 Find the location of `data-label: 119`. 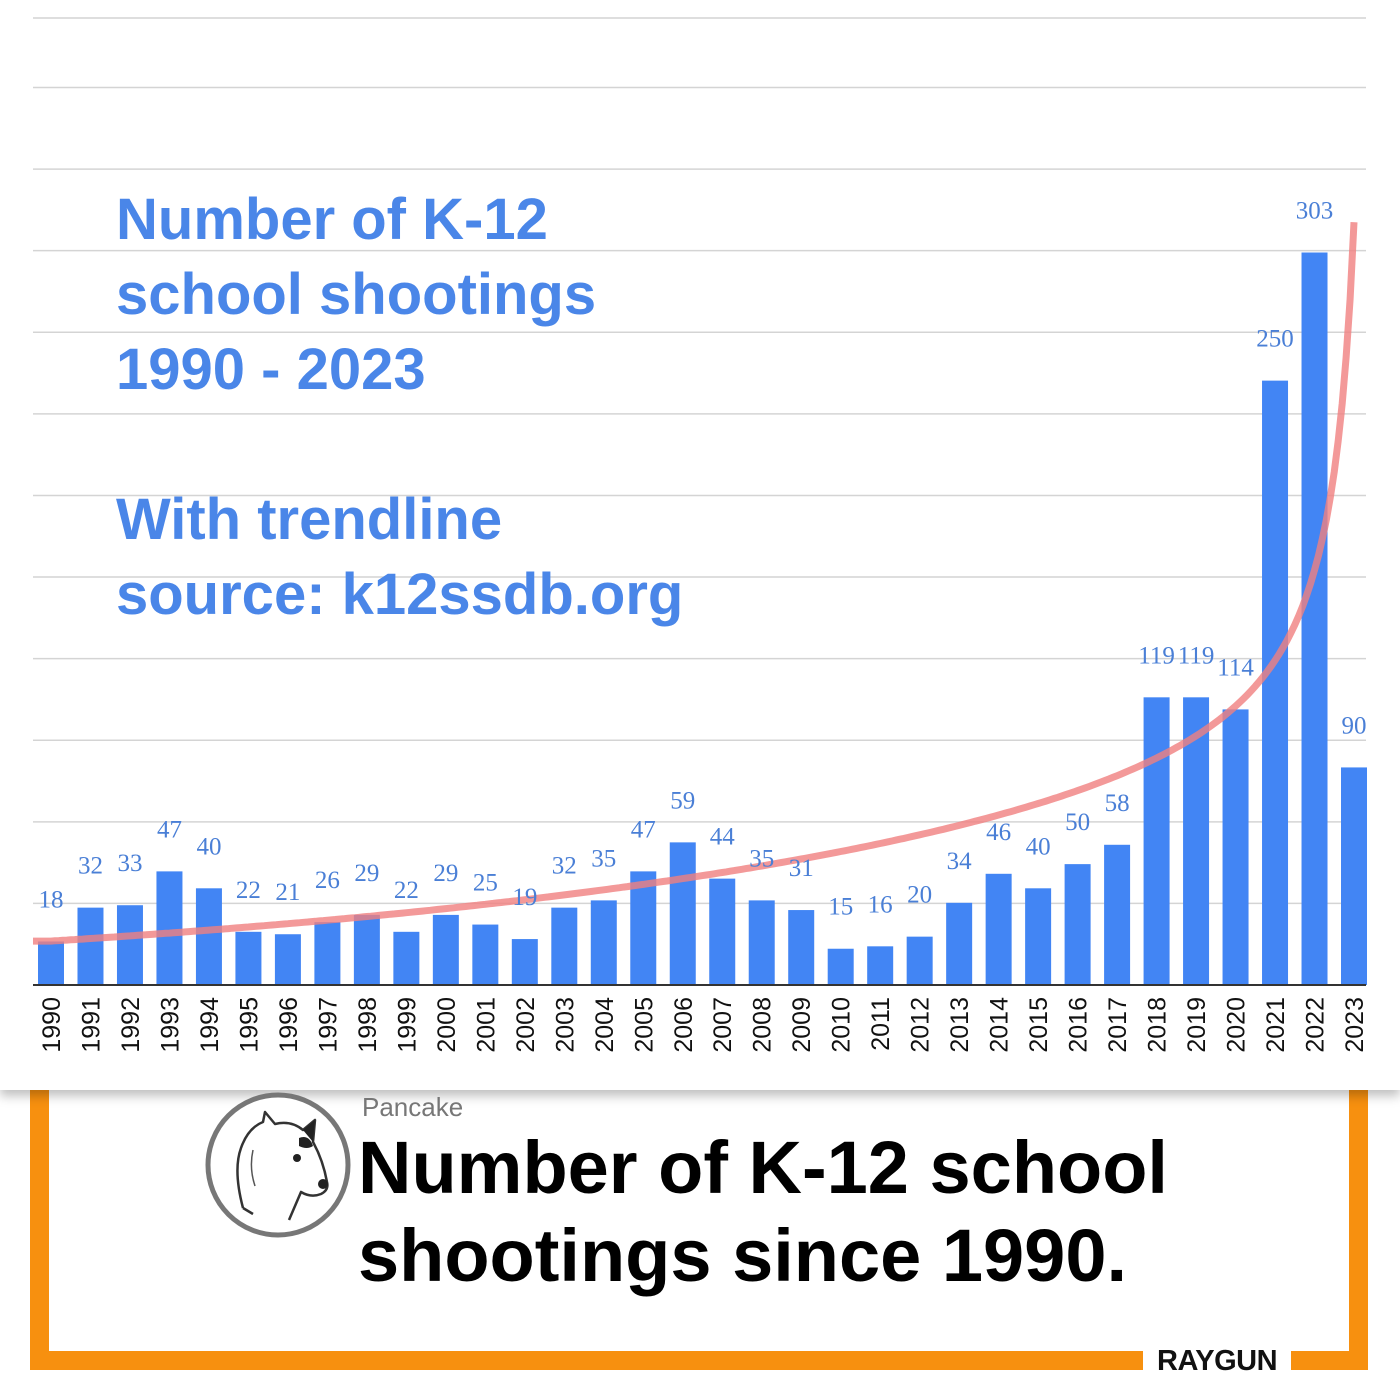

data-label: 119 is located at coordinates (1196, 655).